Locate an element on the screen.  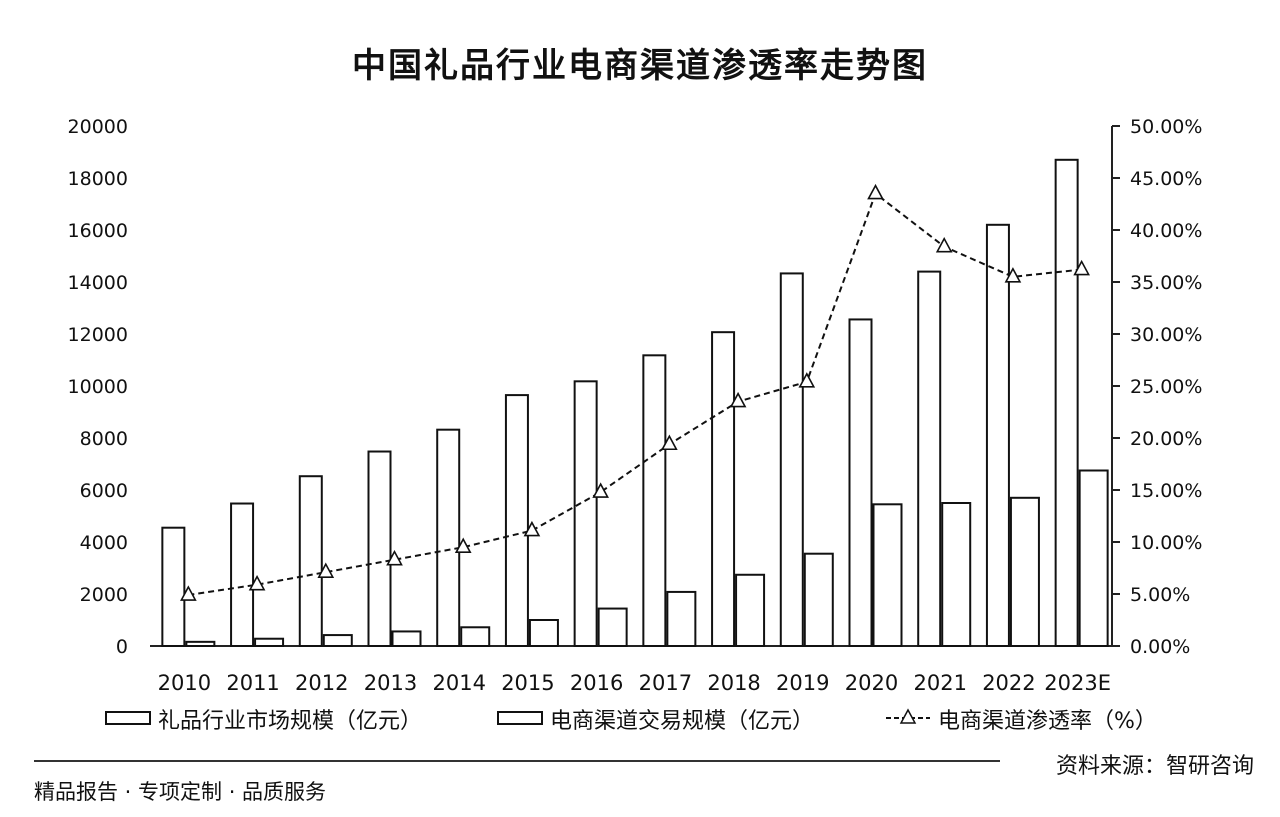
legend-label-market: 礼品行业市场规模（亿元） is located at coordinates (290, 721).